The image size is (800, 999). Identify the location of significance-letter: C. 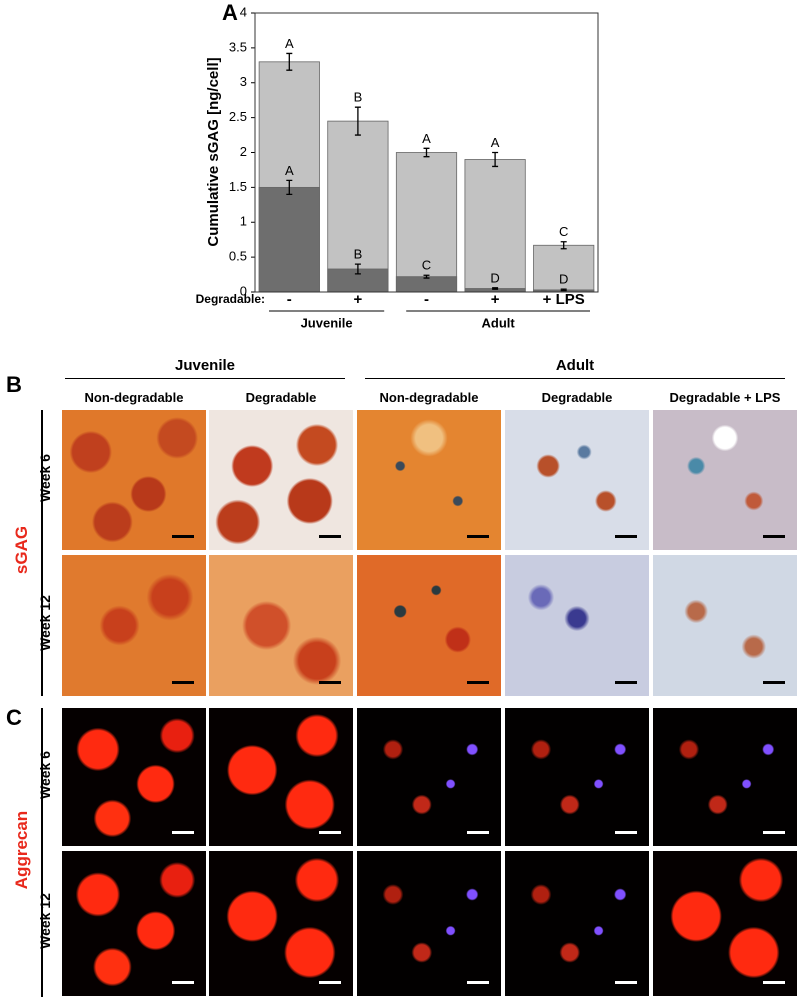
(426, 265).